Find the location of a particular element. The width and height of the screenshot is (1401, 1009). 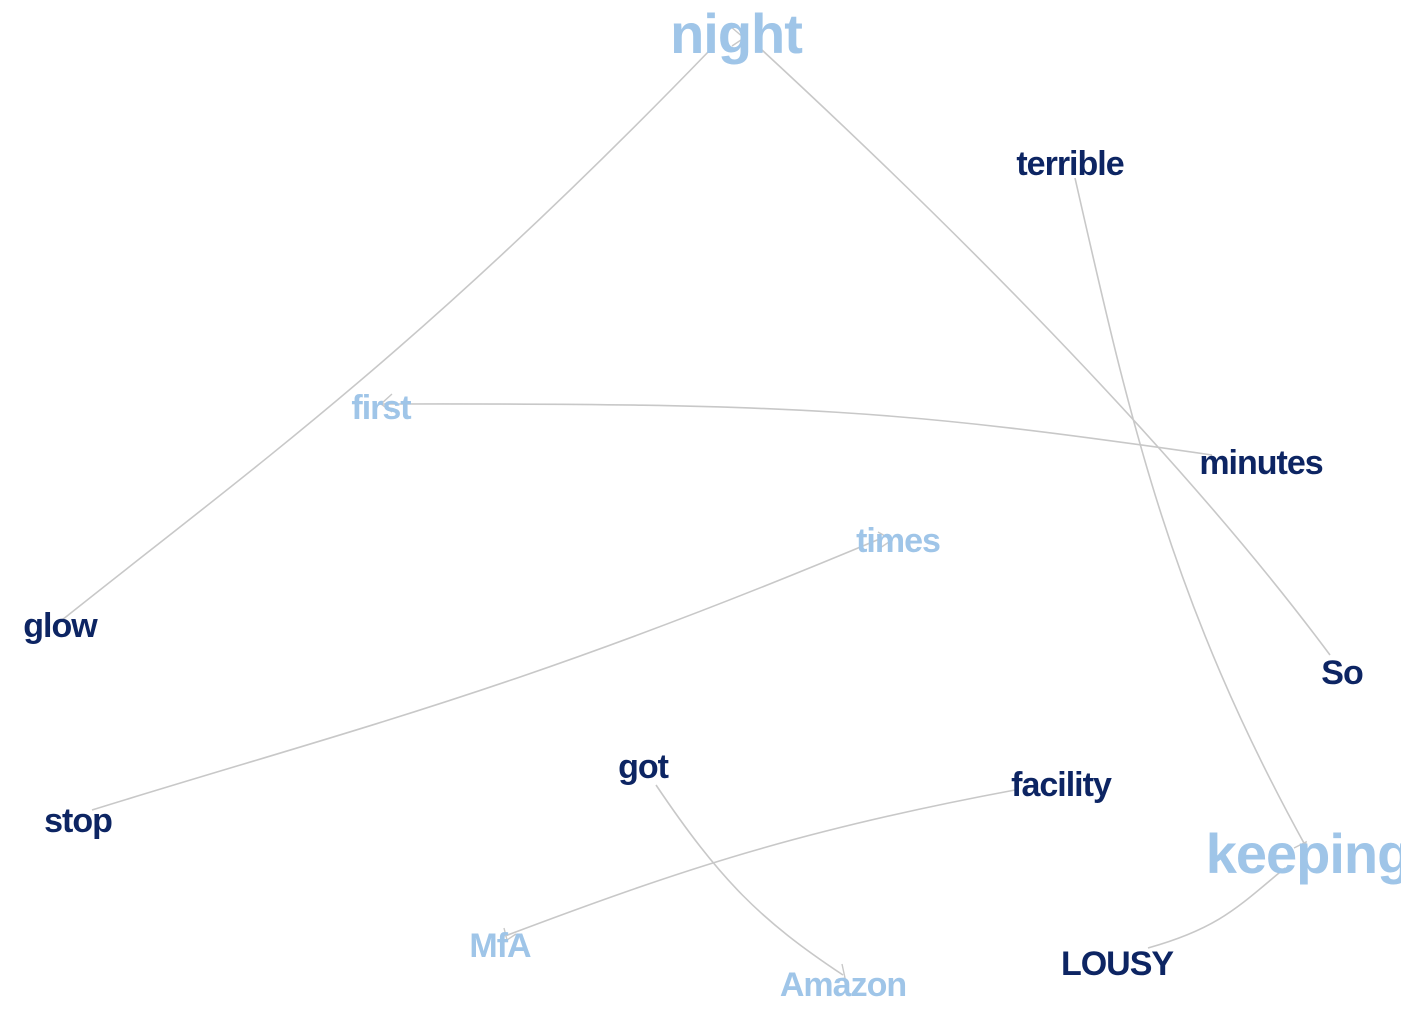

arrowhead-night is located at coordinates (737, 36).